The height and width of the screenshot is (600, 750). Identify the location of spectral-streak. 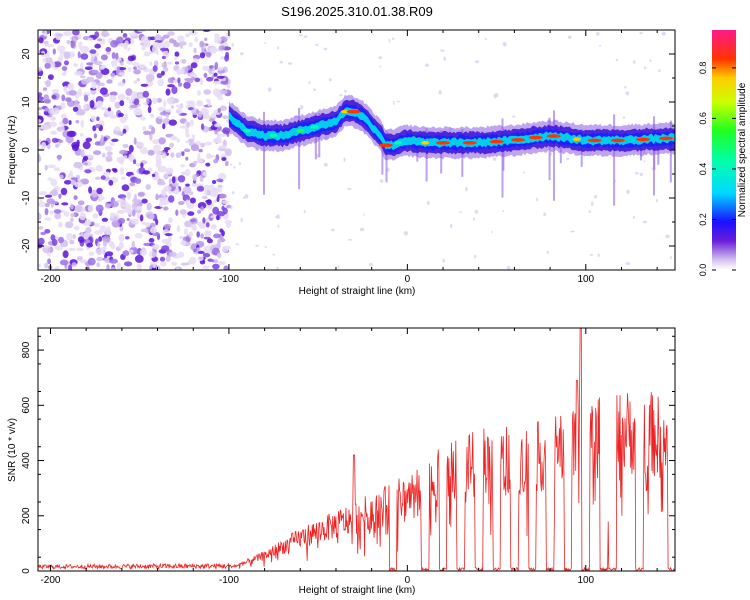
(264, 153).